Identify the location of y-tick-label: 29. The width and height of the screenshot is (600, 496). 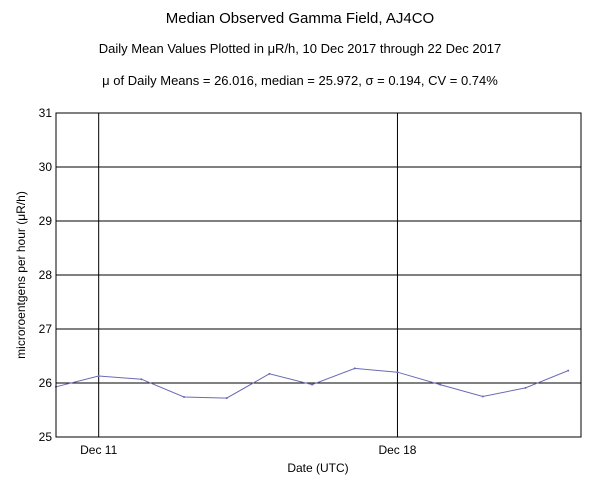
(46, 221).